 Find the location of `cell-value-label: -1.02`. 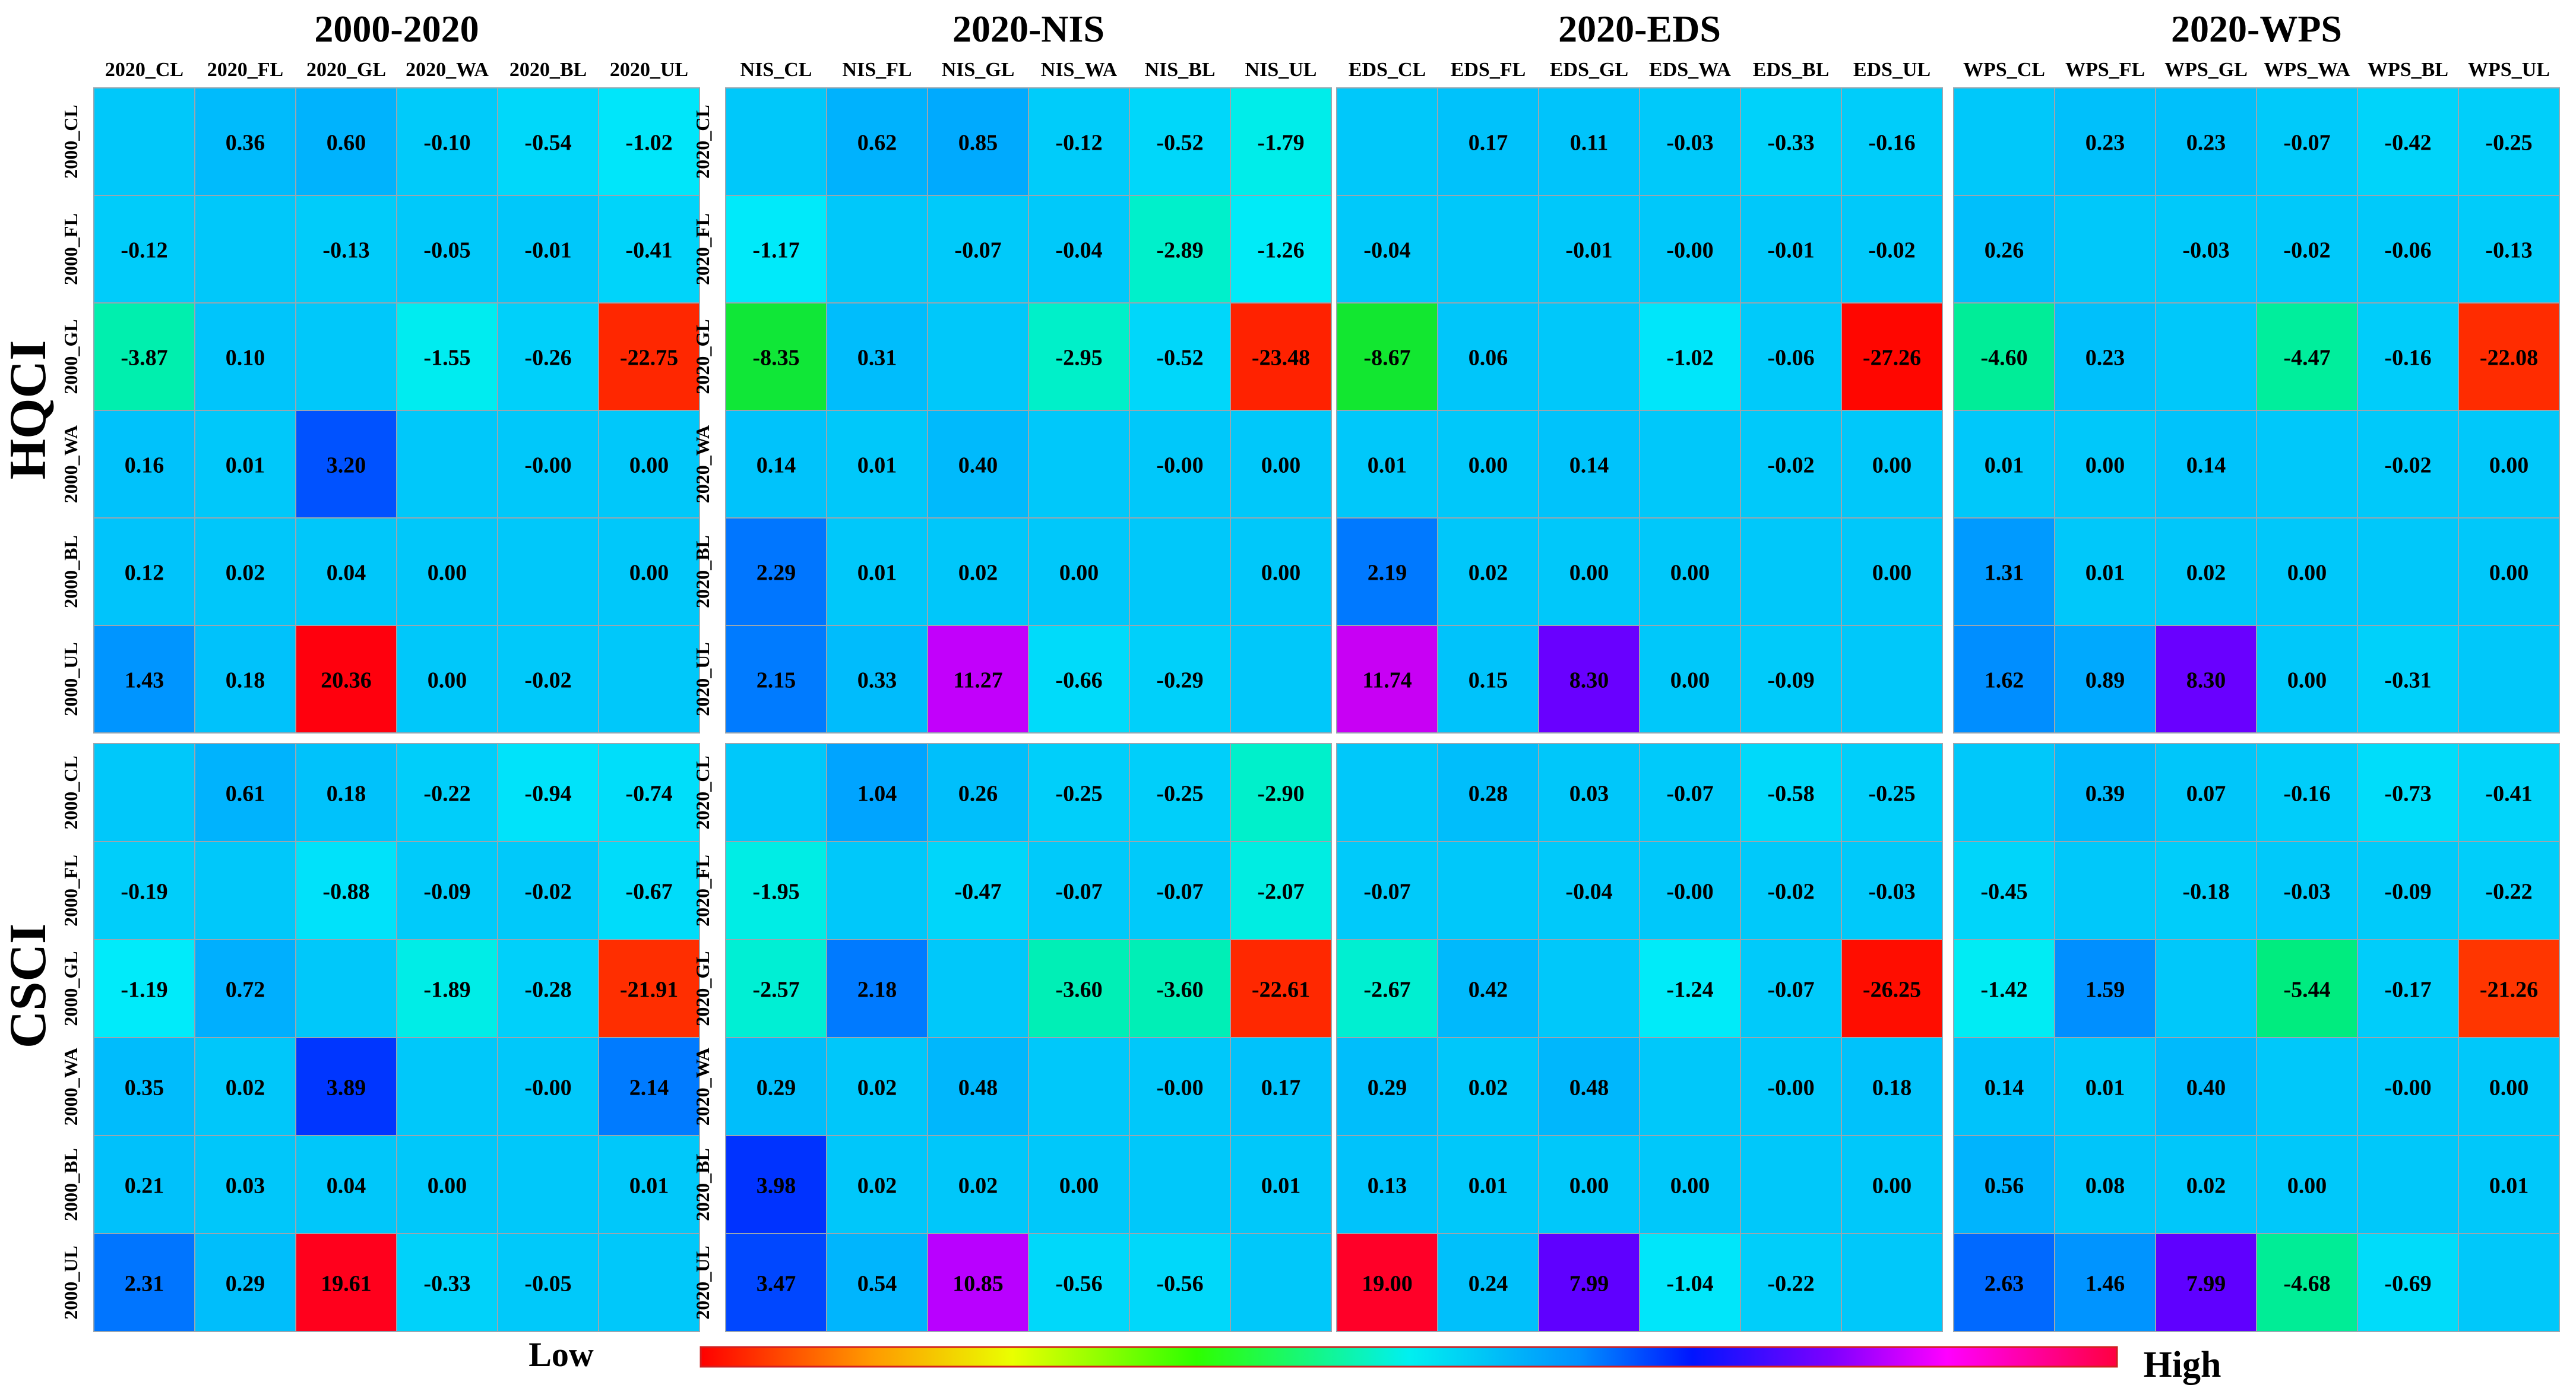

cell-value-label: -1.02 is located at coordinates (1689, 358).